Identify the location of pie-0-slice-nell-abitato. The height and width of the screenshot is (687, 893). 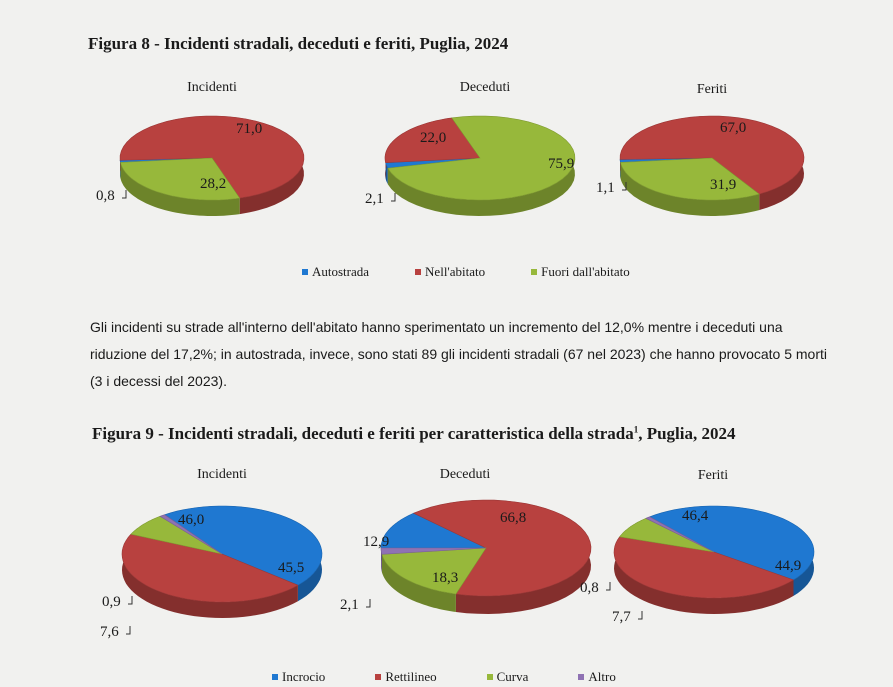
(212, 157).